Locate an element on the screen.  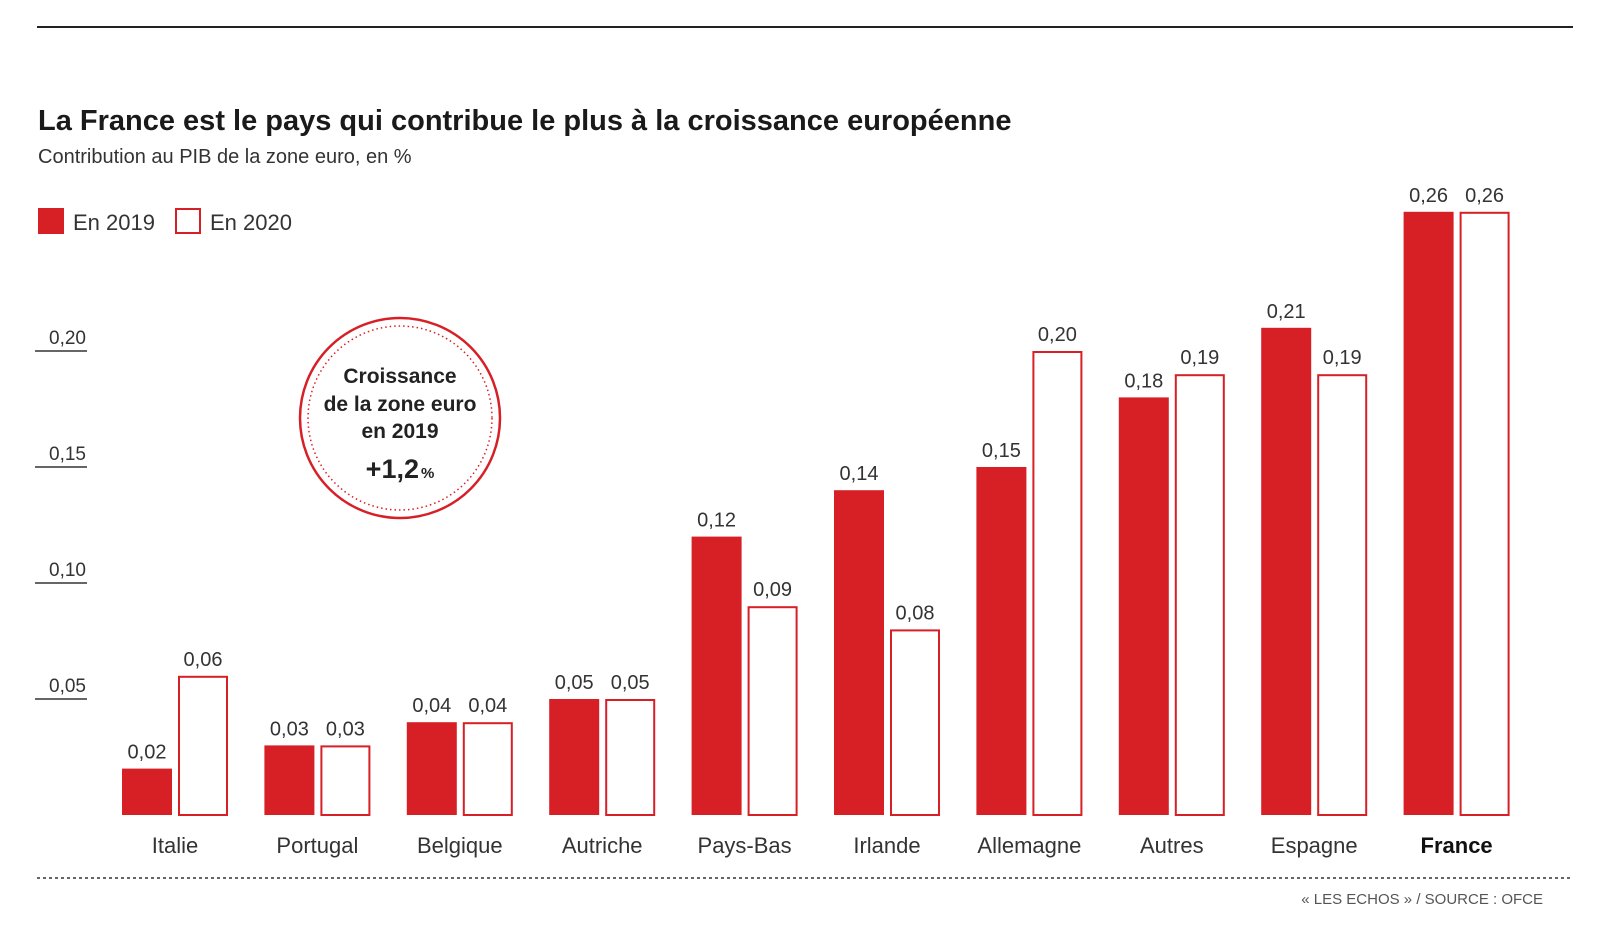
y-tick-label: 0,10 is located at coordinates (67, 570).